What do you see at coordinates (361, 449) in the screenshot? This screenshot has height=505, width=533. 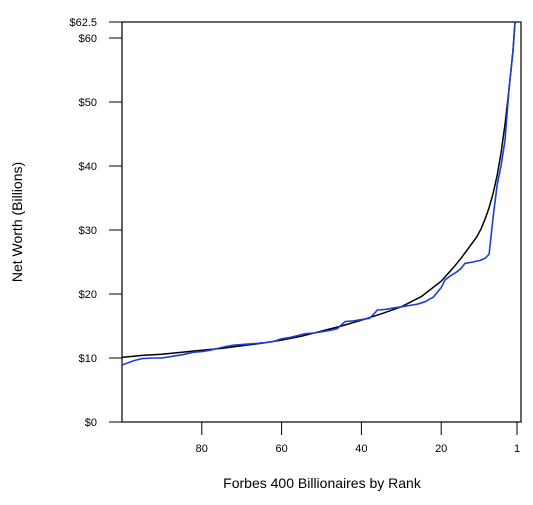 I see `x-tick-label-2: 40` at bounding box center [361, 449].